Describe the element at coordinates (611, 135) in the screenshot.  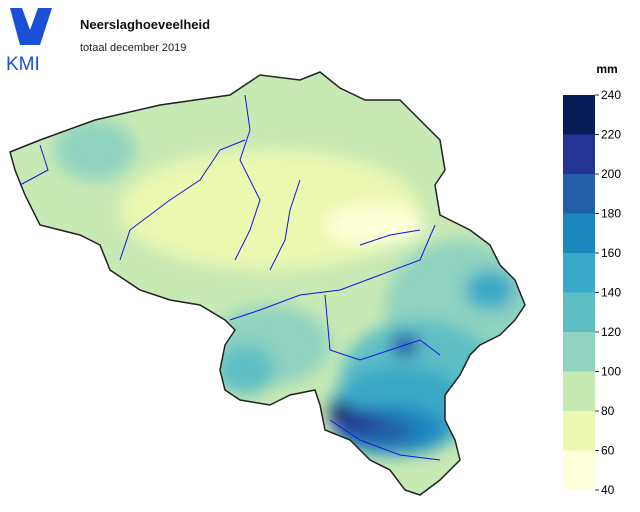
I see `legend-tick-label: 220` at that location.